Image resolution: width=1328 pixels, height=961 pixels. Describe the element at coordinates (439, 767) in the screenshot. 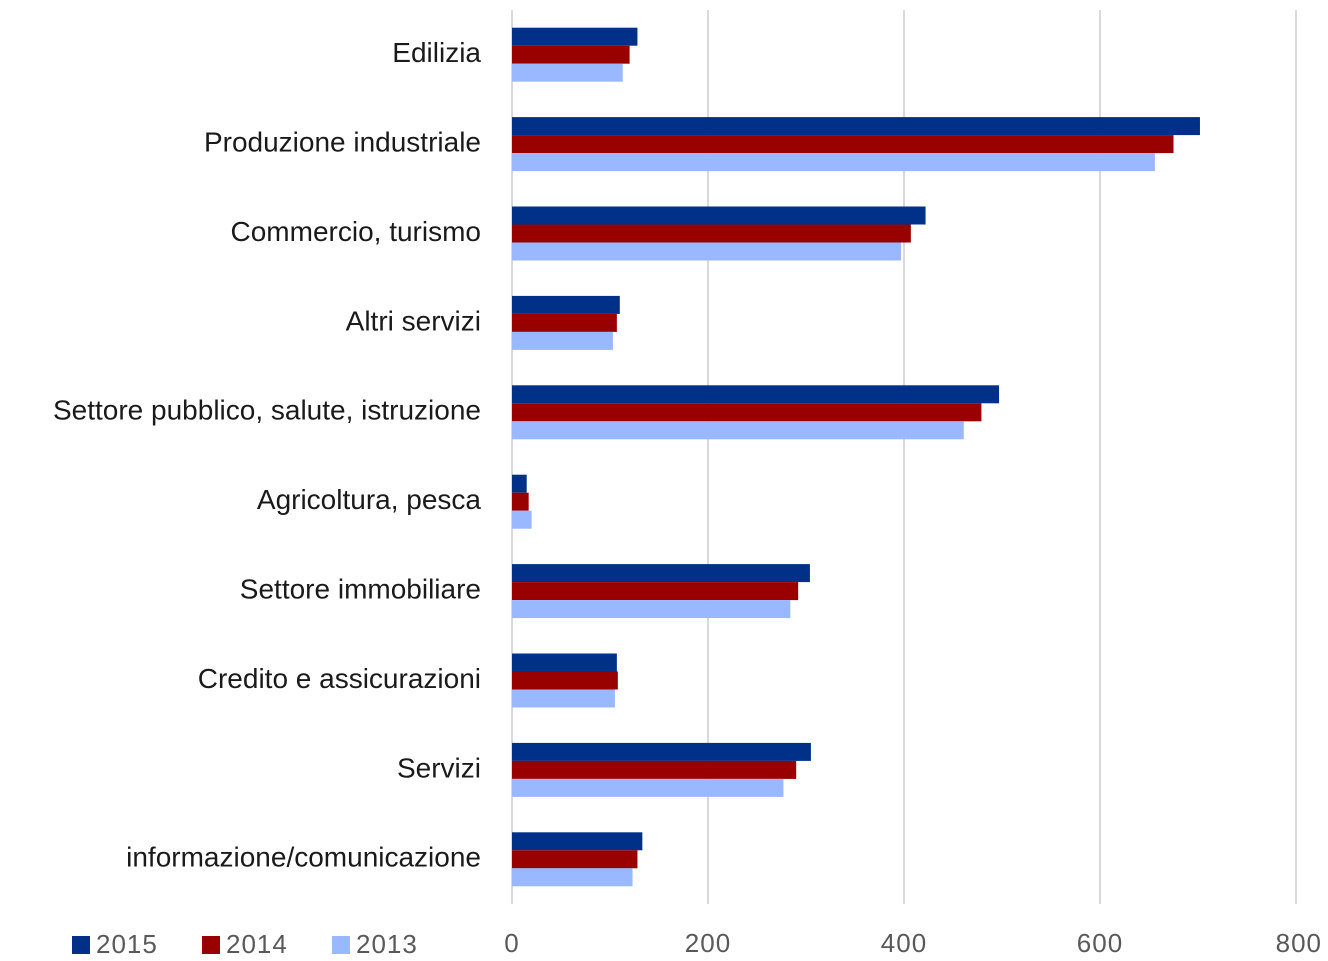

I see `category-label-servizi: Servizi` at that location.